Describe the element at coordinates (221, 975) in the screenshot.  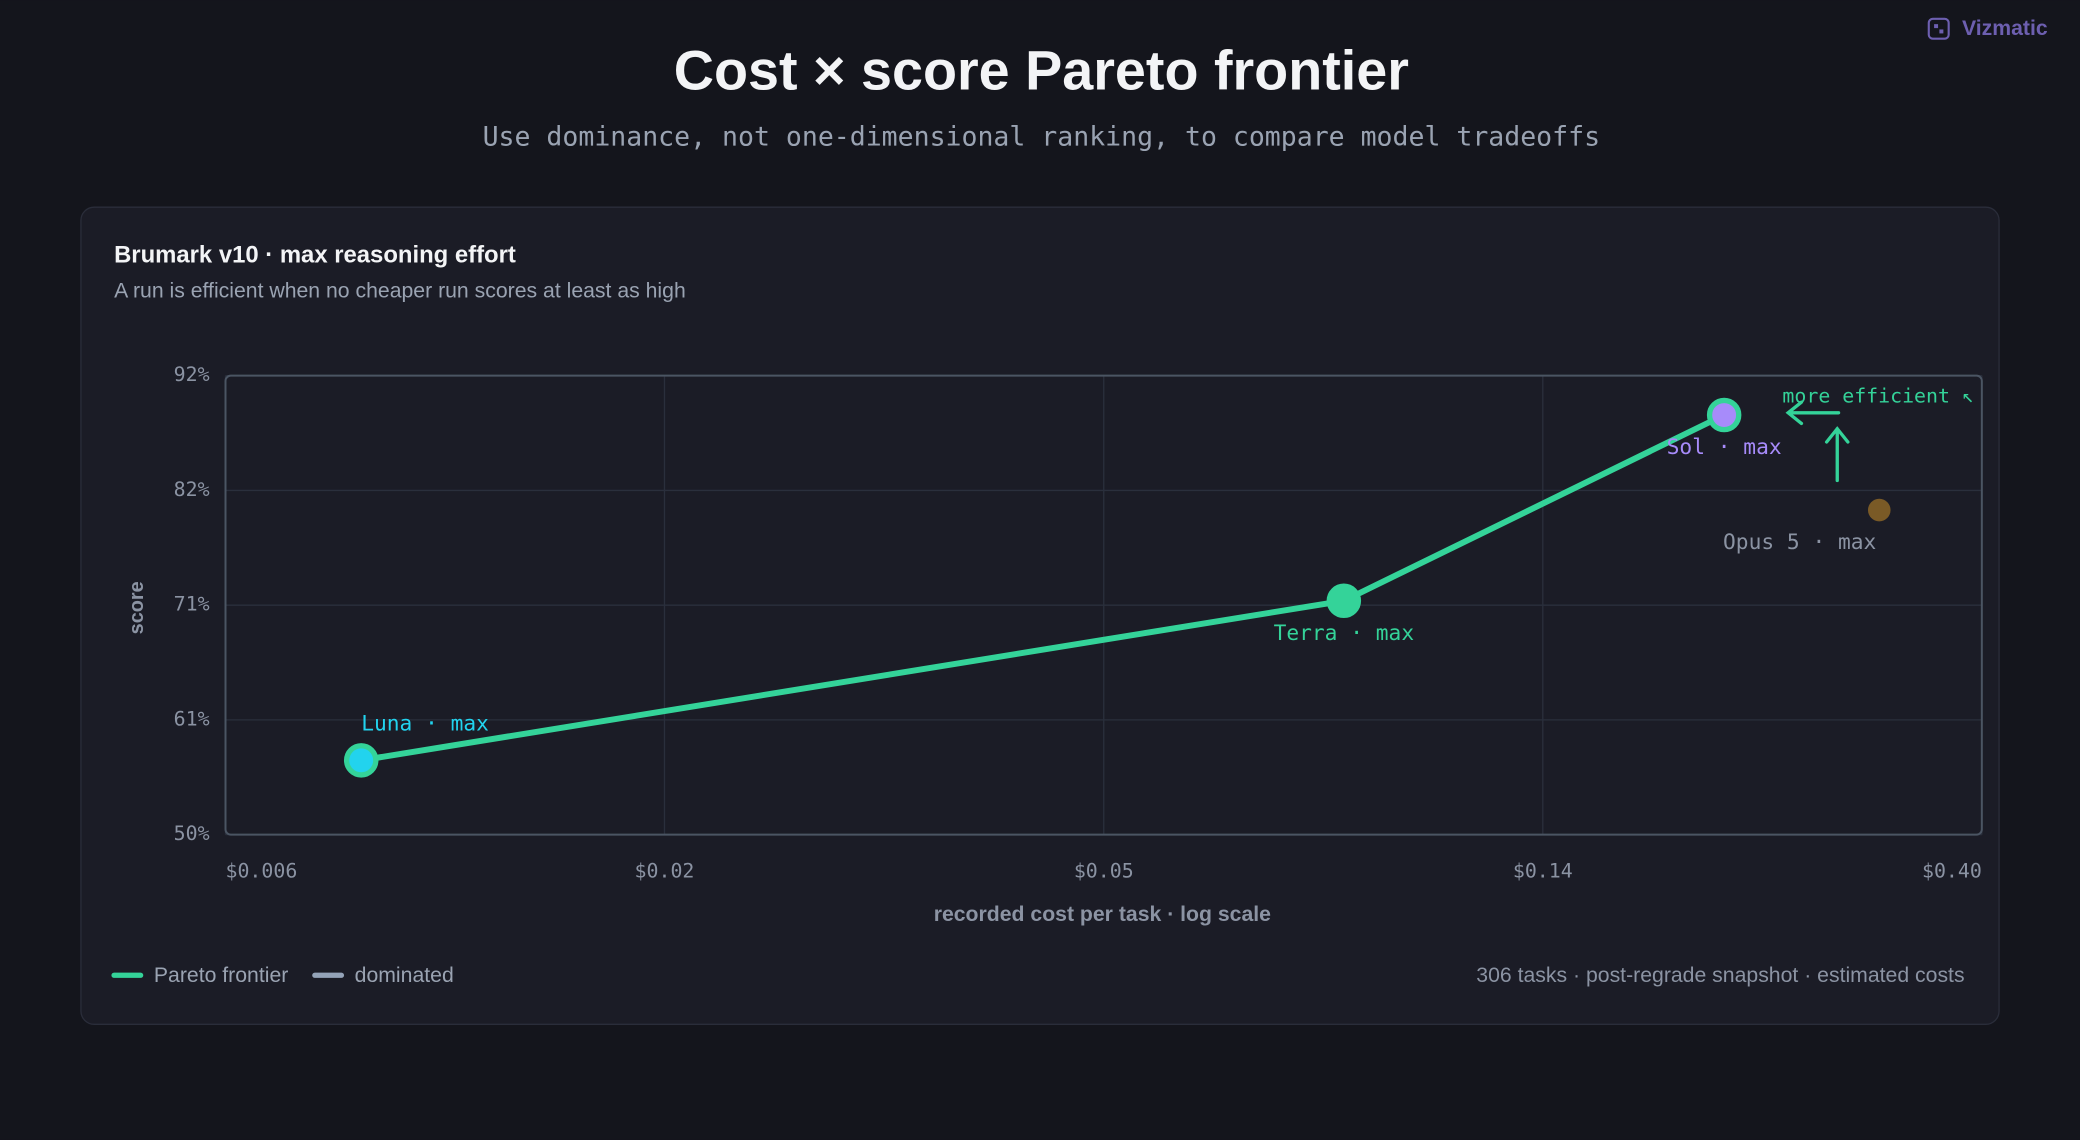
I see `legend-label: Pareto frontier` at that location.